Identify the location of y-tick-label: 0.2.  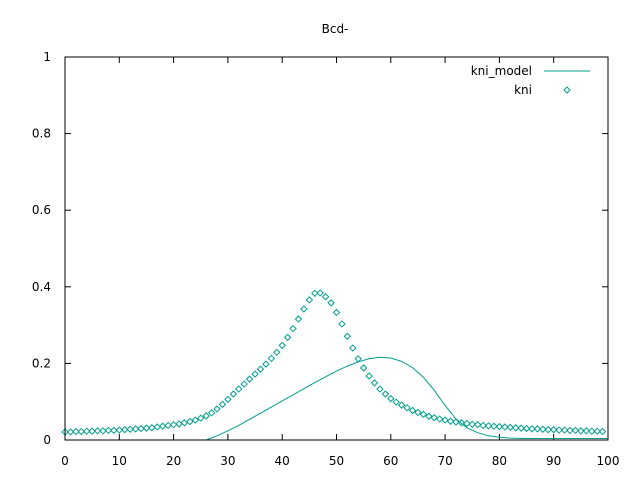
(41, 363).